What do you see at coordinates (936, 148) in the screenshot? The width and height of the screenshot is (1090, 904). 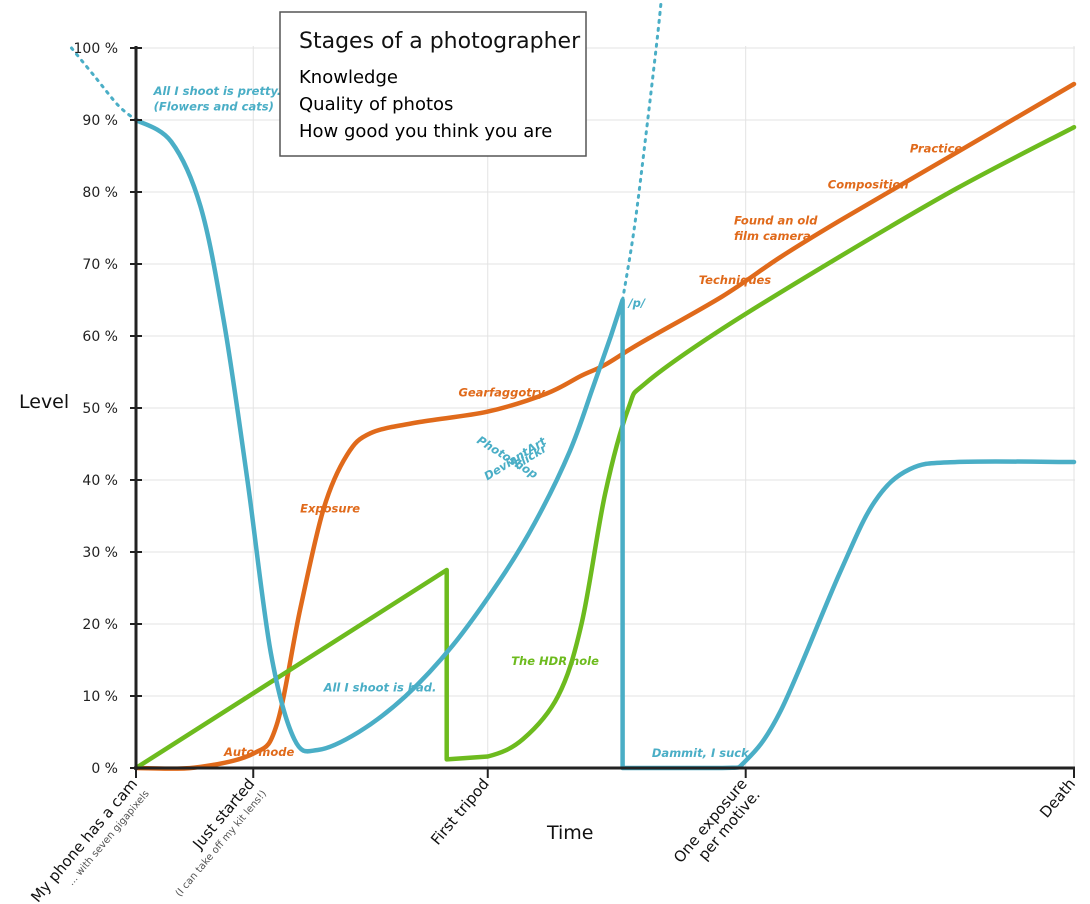 I see `annotation-label: Practice` at bounding box center [936, 148].